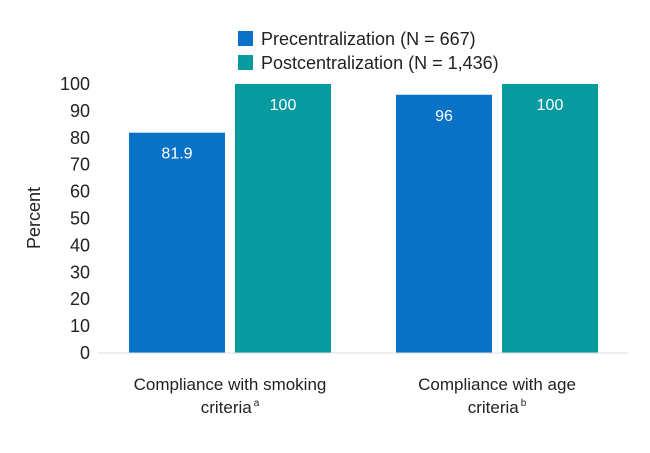 This screenshot has width=650, height=453. I want to click on y-tick-label: 40, so click(80, 245).